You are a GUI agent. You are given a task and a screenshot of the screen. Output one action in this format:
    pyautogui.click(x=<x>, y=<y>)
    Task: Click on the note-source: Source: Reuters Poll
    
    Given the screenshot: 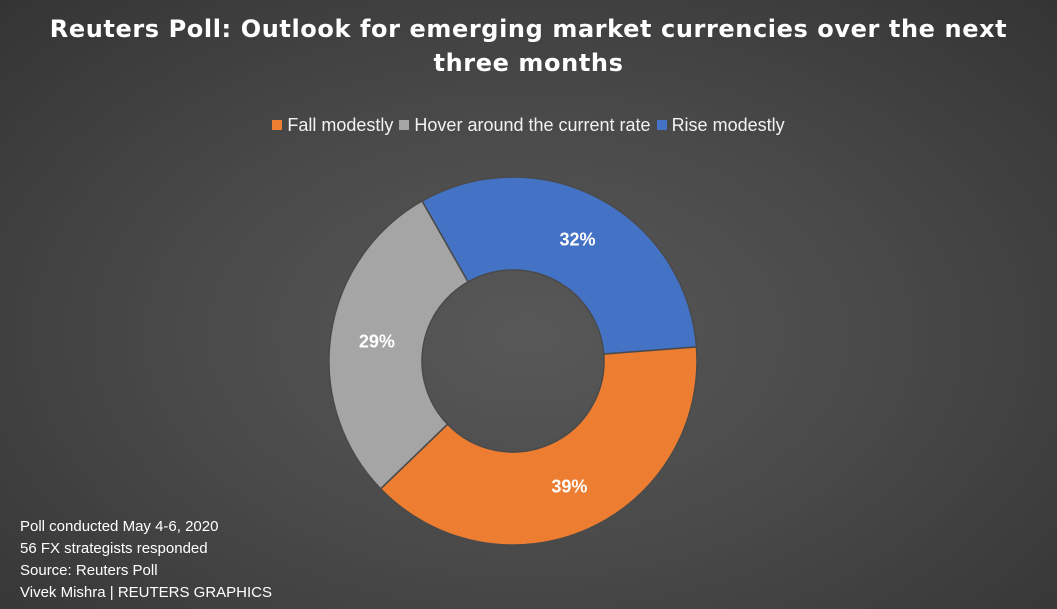 What is the action you would take?
    pyautogui.click(x=89, y=570)
    